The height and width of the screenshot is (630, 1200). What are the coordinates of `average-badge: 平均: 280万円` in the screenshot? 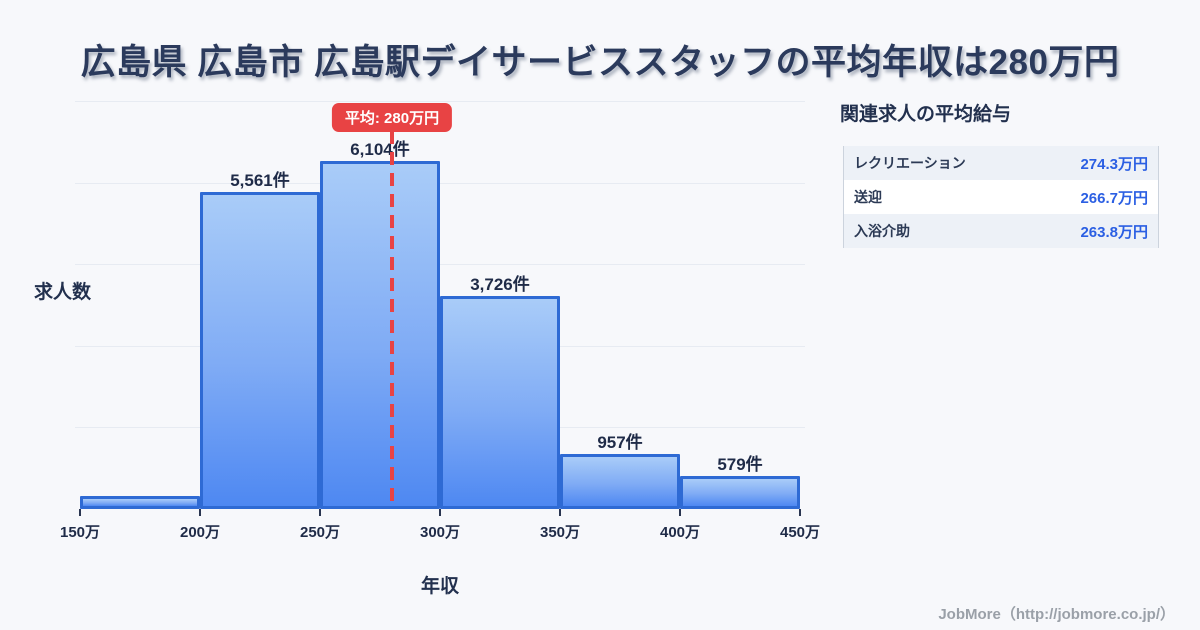 It's located at (392, 117).